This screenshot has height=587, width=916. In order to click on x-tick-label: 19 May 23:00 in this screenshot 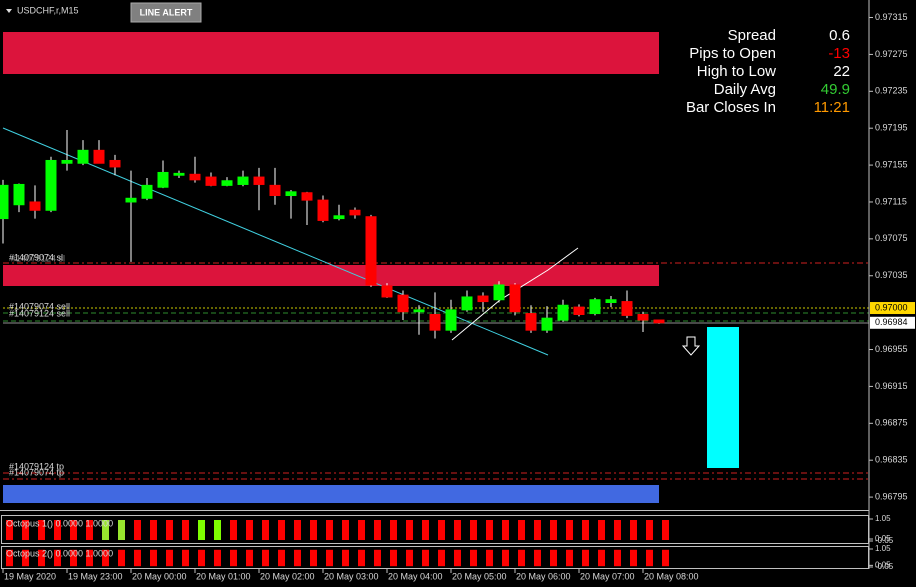, I will do `click(95, 576)`.